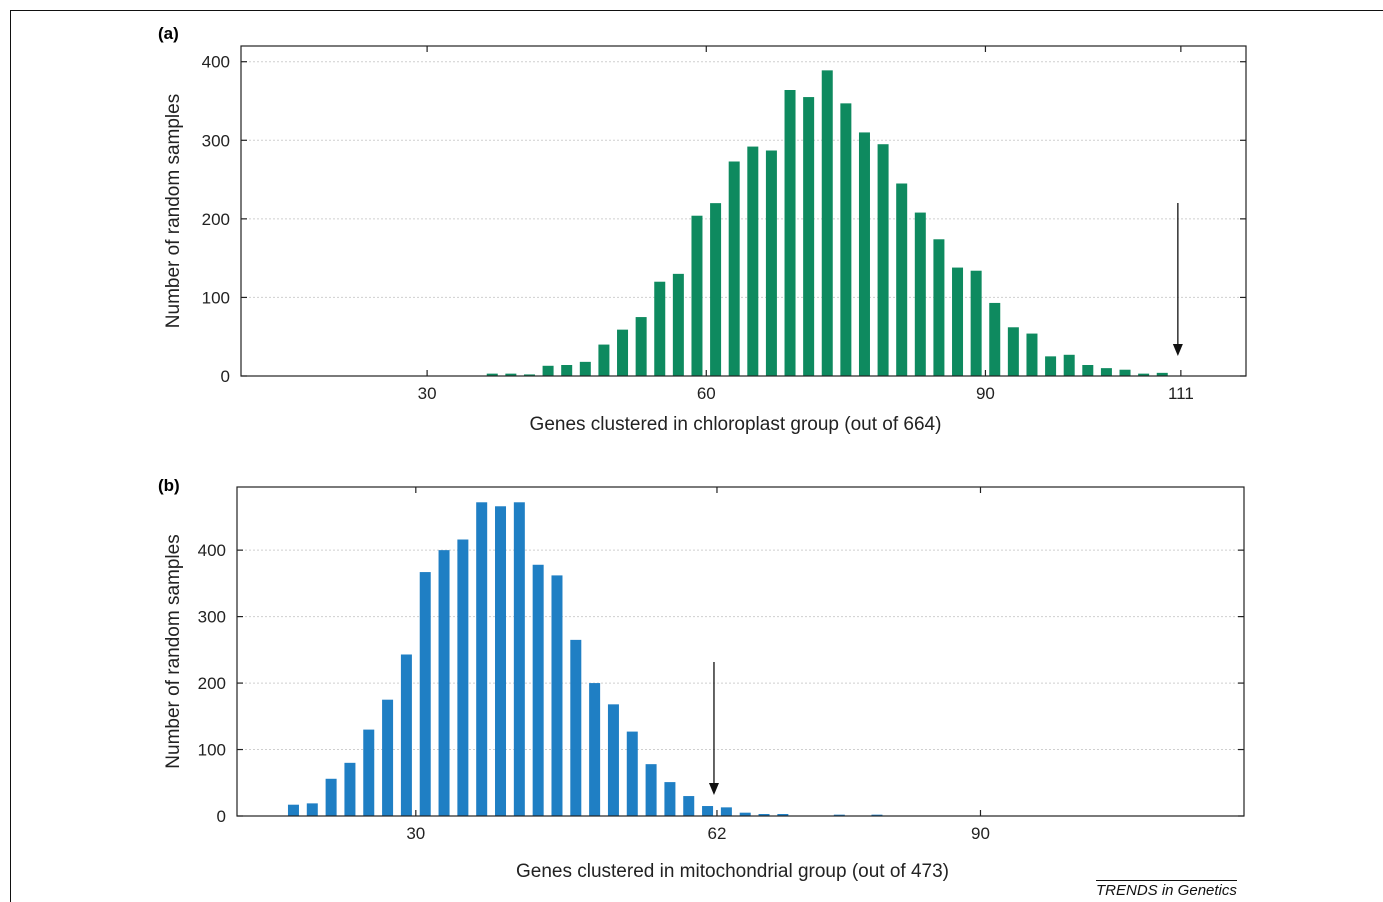 This screenshot has width=1383, height=902. I want to click on panel-label: (a), so click(168, 33).